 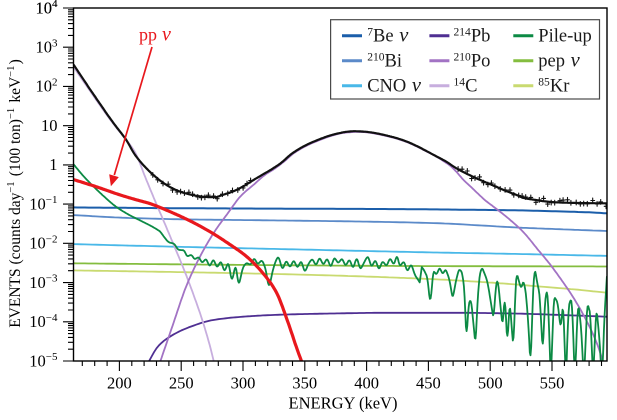 What do you see at coordinates (490, 383) in the screenshot?
I see `svg-text: 500` at bounding box center [490, 383].